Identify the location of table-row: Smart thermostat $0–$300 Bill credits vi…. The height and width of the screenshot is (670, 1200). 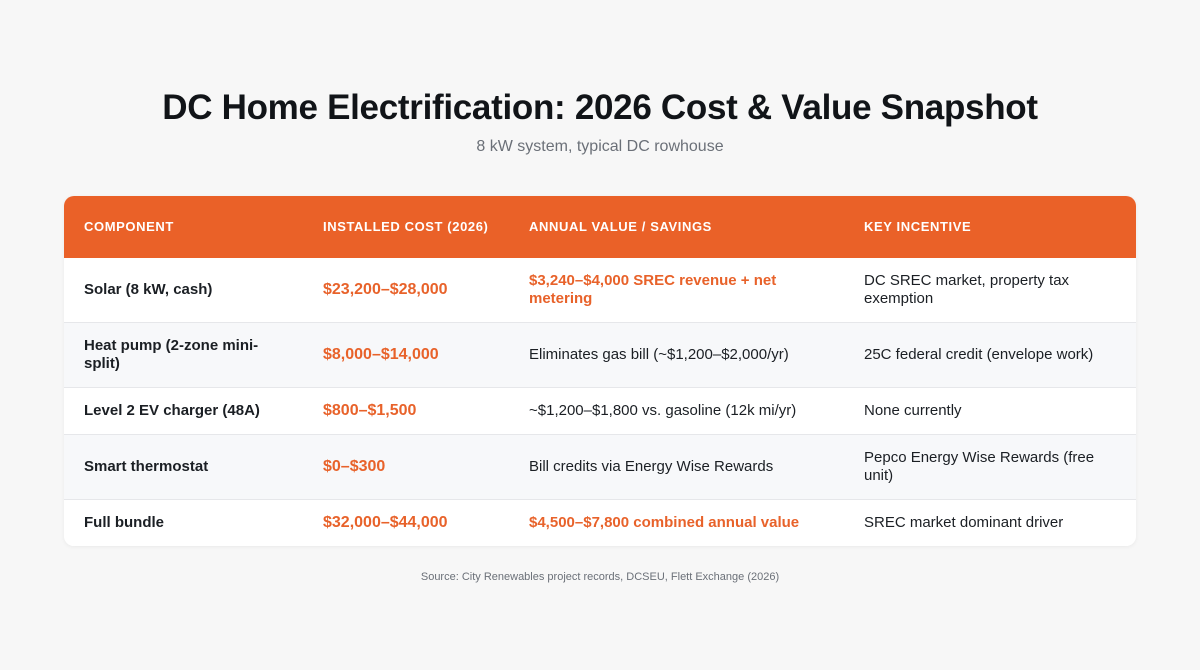
(600, 466).